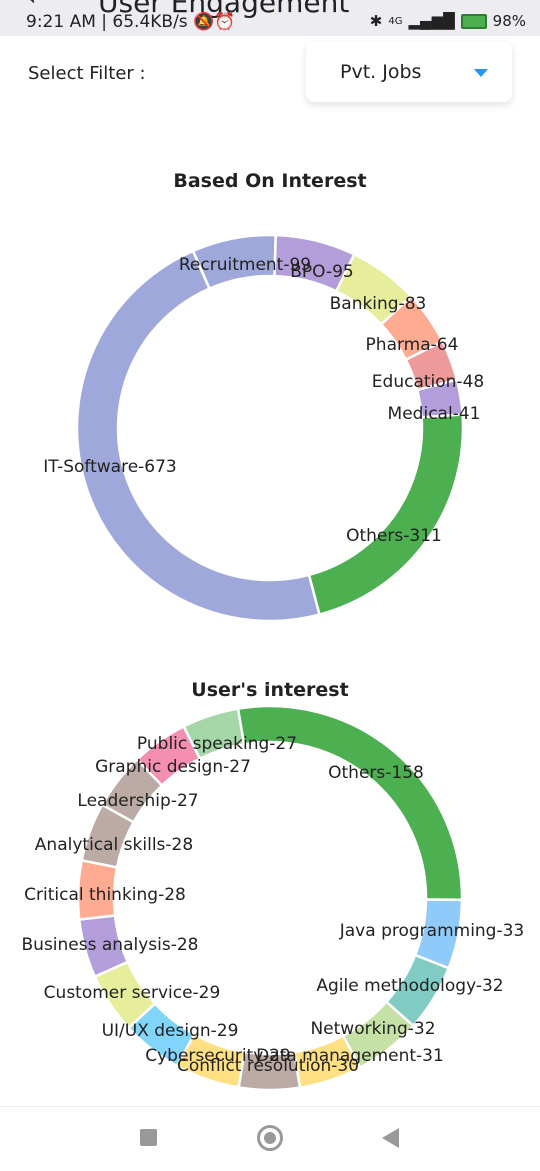  Describe the element at coordinates (386, 515) in the screenshot. I see `slice-others` at that location.